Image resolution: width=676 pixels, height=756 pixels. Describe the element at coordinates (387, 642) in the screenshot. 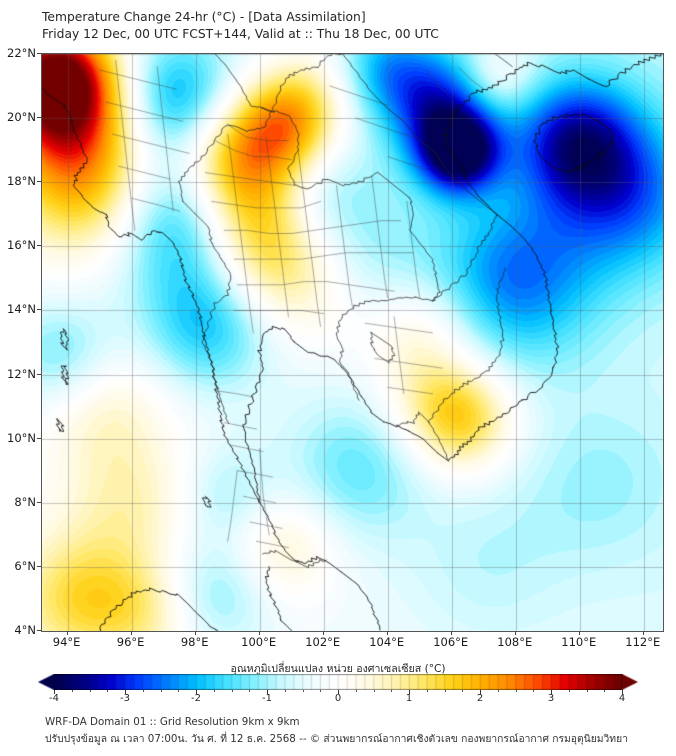

I see `x-axis-tick-label: 104°E` at that location.